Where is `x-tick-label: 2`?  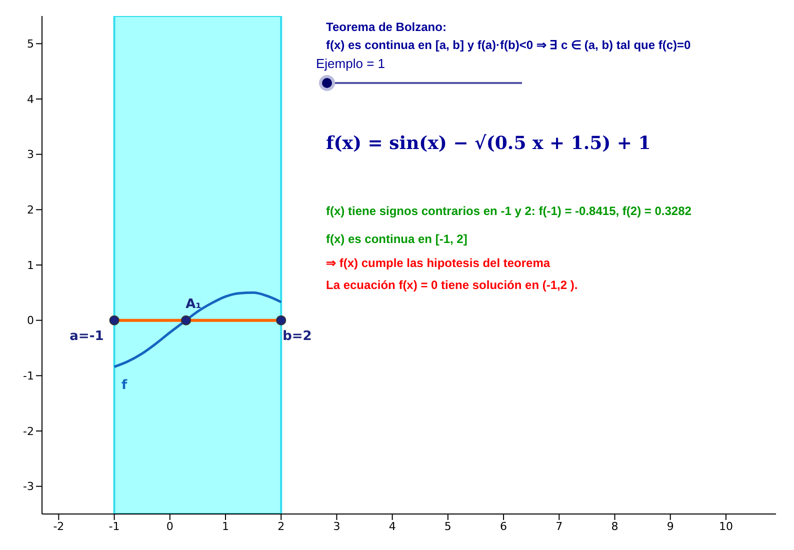 x-tick-label: 2 is located at coordinates (281, 526).